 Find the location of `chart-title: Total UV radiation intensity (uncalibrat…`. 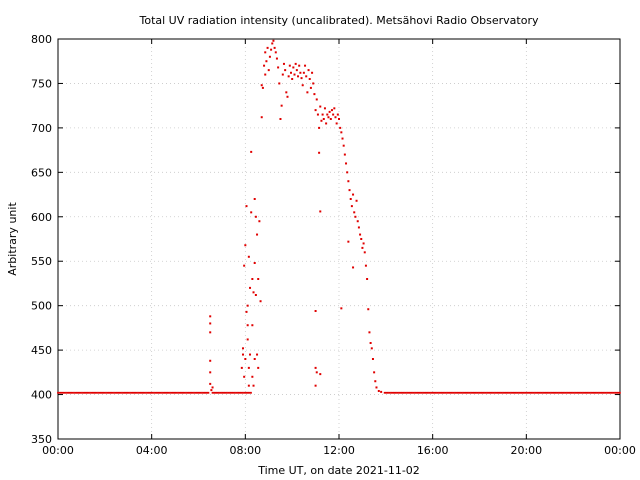

chart-title: Total UV radiation intensity (uncalibrat… is located at coordinates (339, 20).